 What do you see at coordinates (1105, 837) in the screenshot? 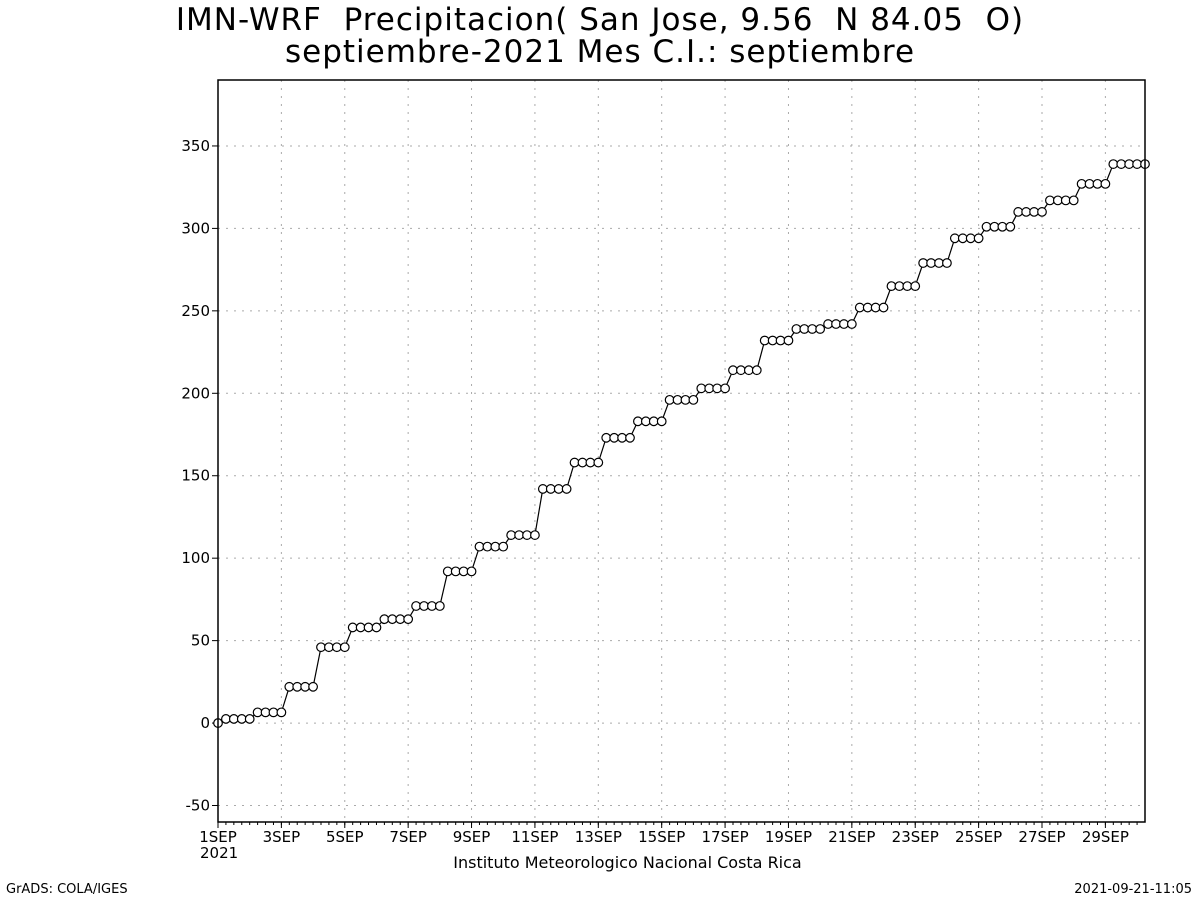
I see `x-tick-label: 29SEP` at bounding box center [1105, 837].